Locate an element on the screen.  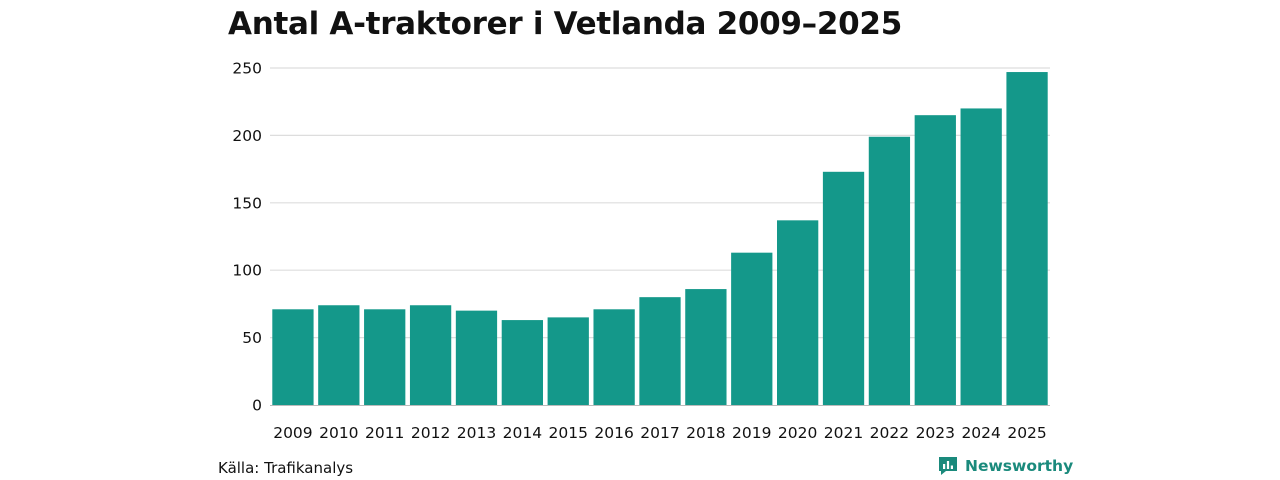
y-axis-ticks: 0 50 100 150 200 250 is located at coordinates (247, 237).